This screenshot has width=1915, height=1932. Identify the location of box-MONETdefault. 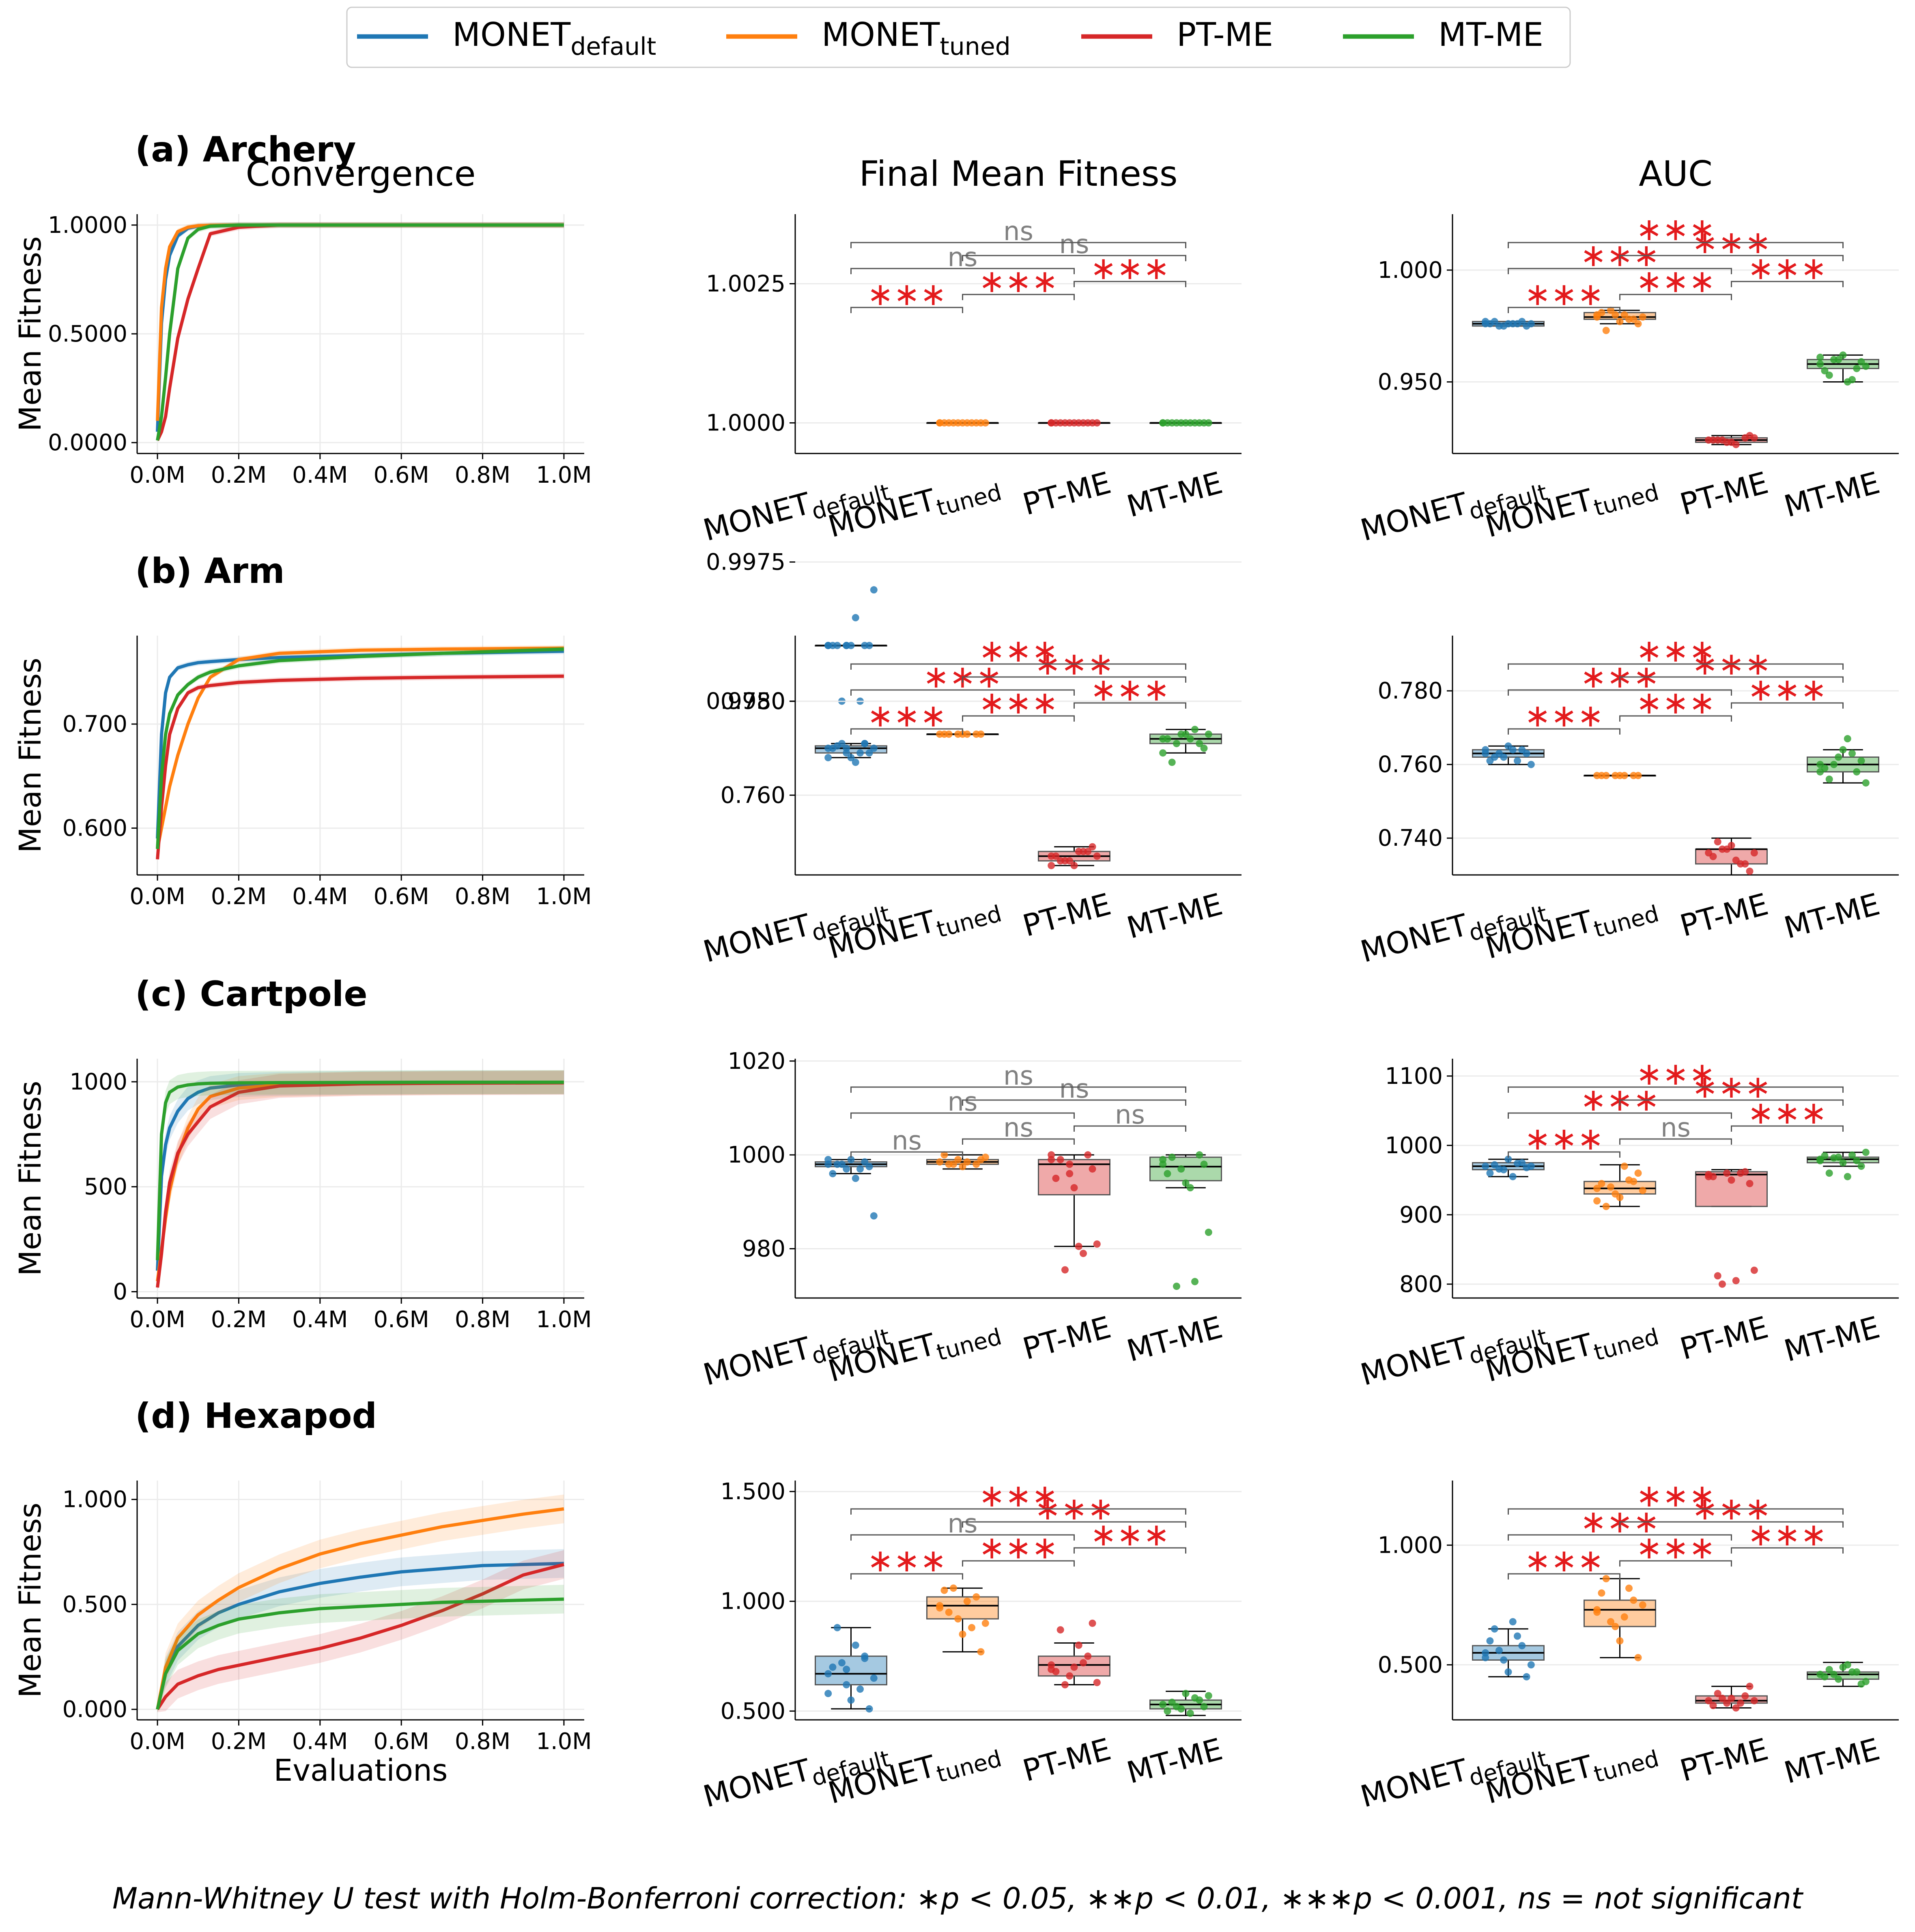
(1508, 324).